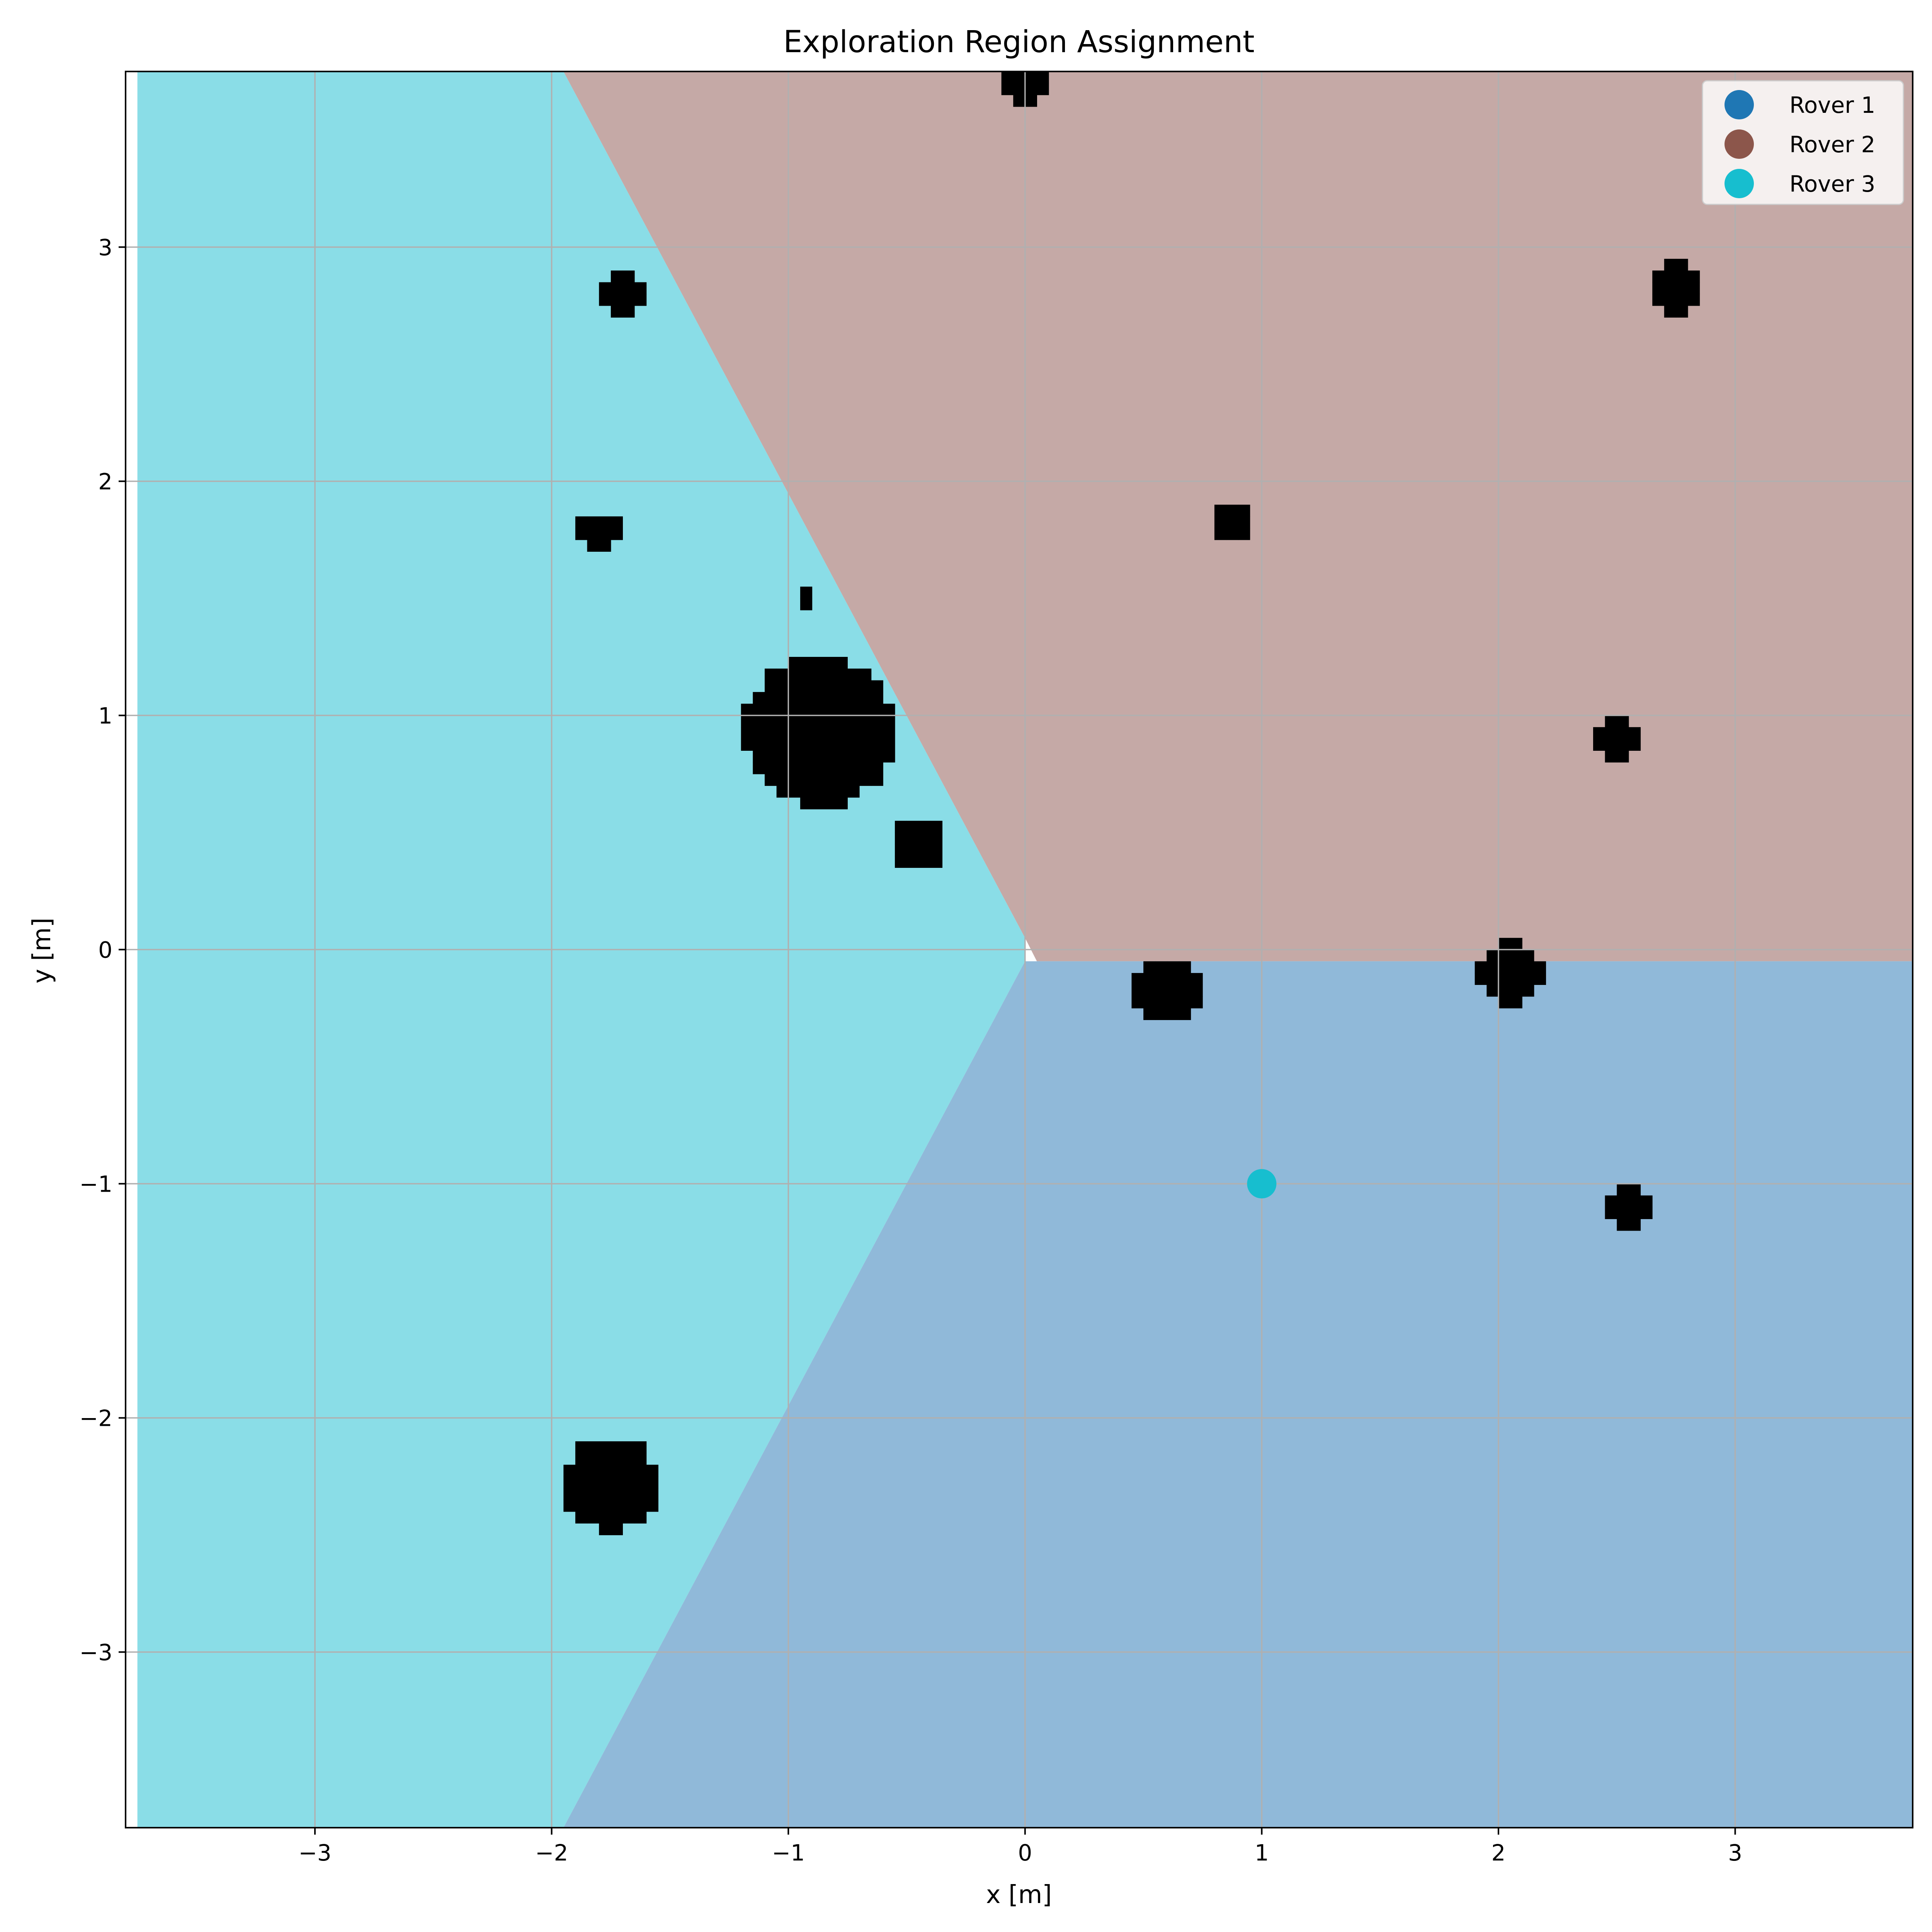 This screenshot has height=1932, width=1932. I want to click on x-axis-label: x [m], so click(1019, 1895).